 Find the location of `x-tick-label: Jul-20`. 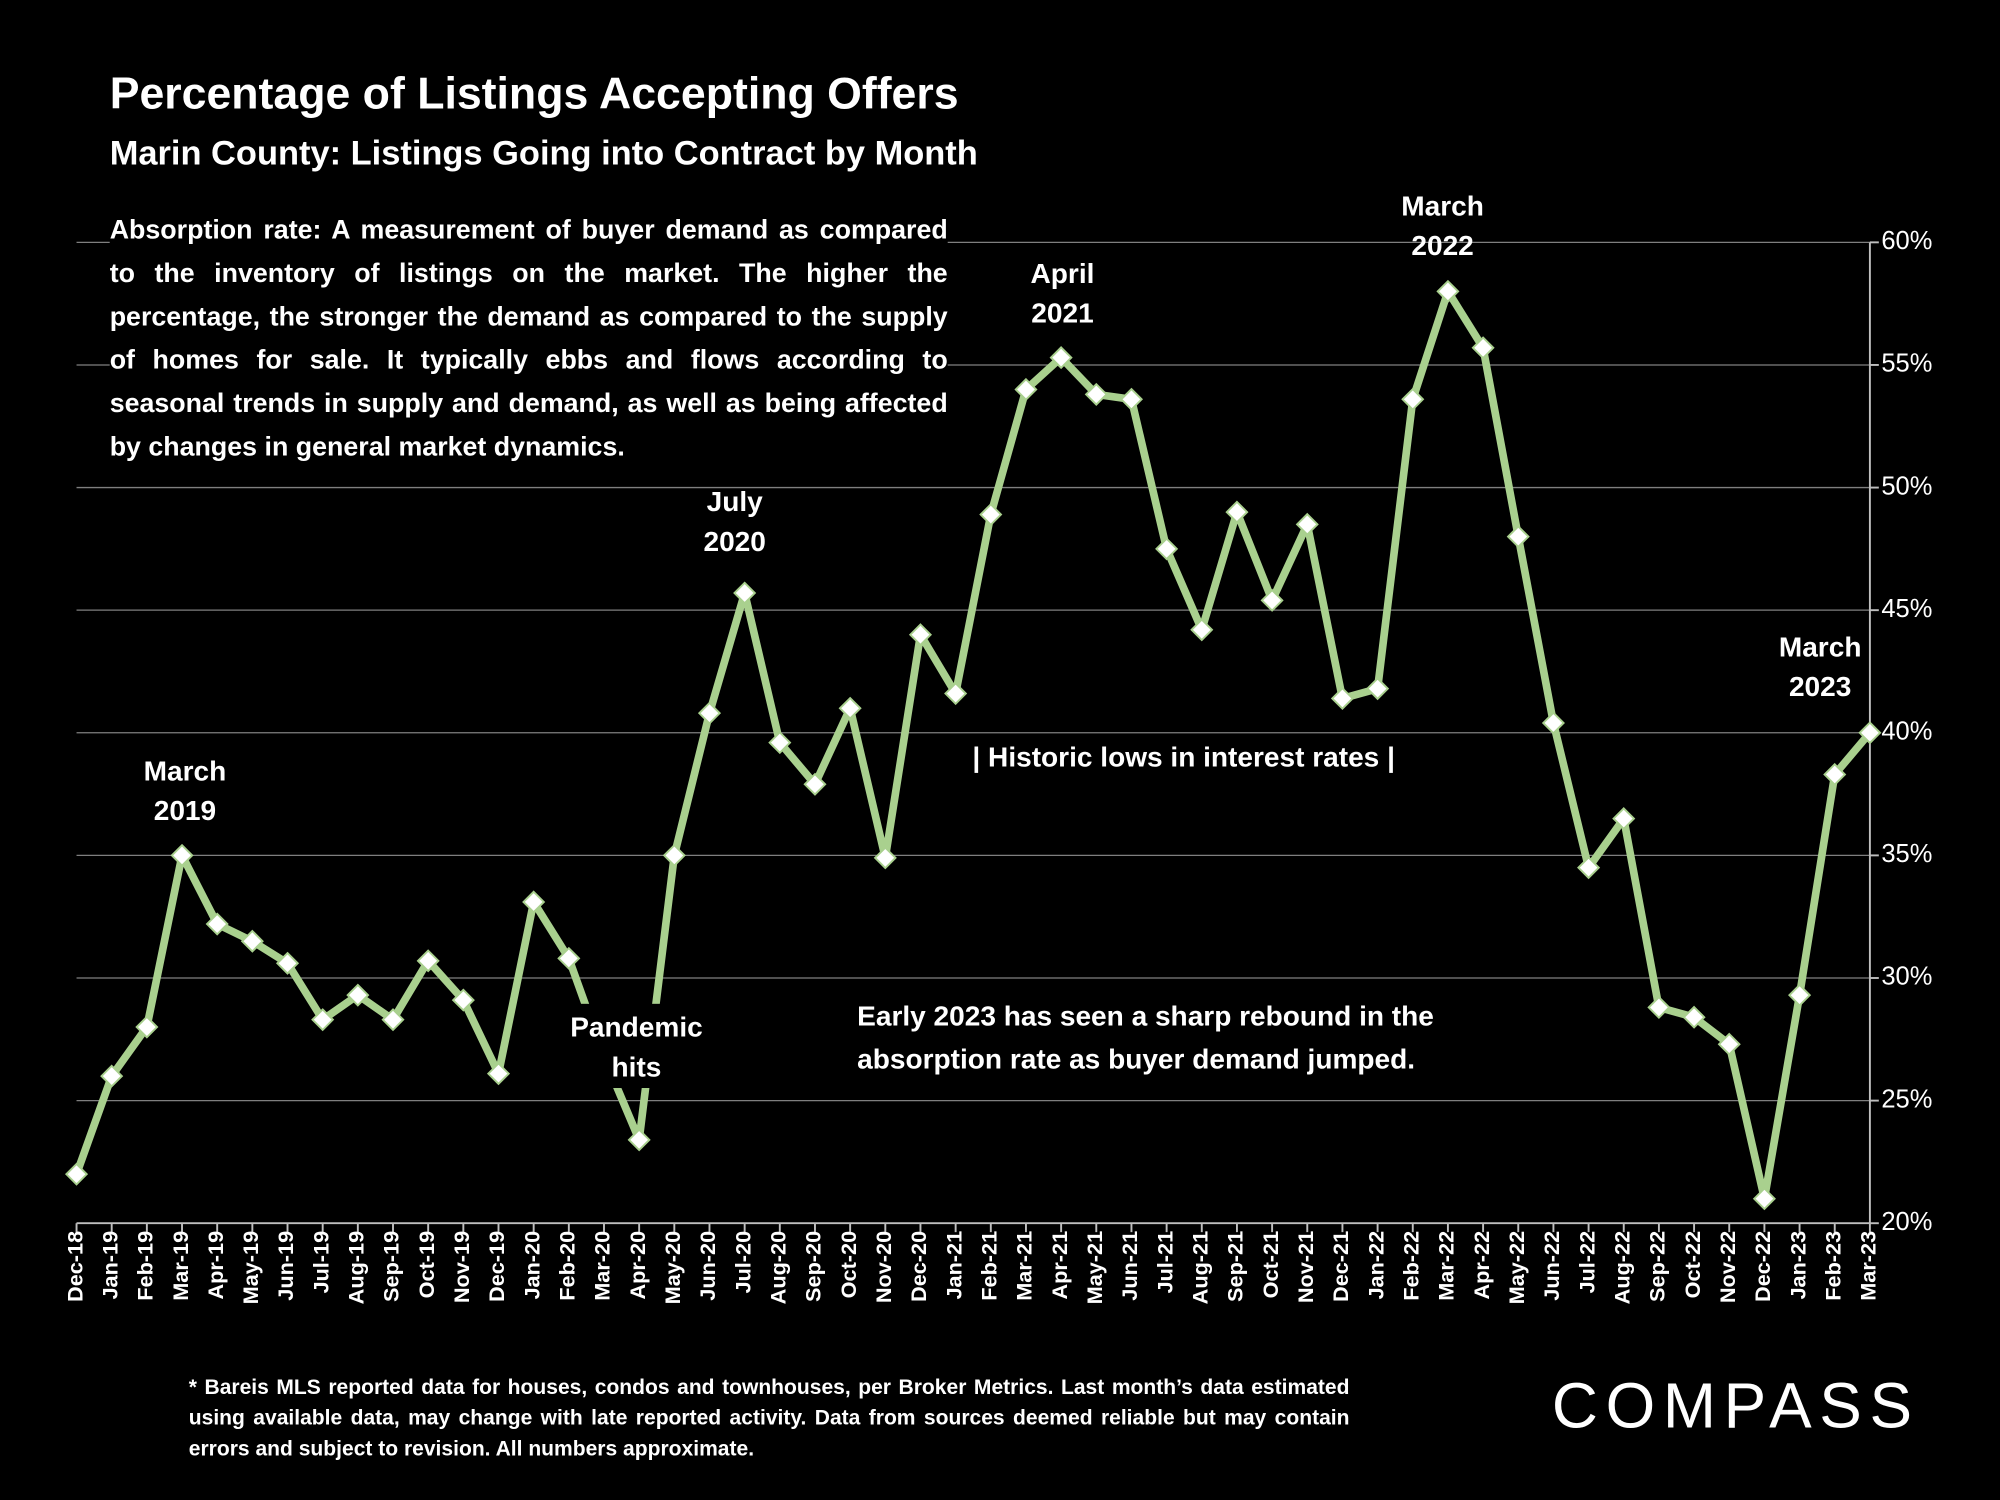

x-tick-label: Jul-20 is located at coordinates (742, 1262).